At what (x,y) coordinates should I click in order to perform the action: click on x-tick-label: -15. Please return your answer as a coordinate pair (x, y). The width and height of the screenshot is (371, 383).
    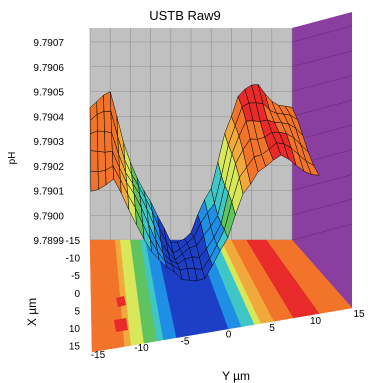
    Looking at the image, I should click on (73, 241).